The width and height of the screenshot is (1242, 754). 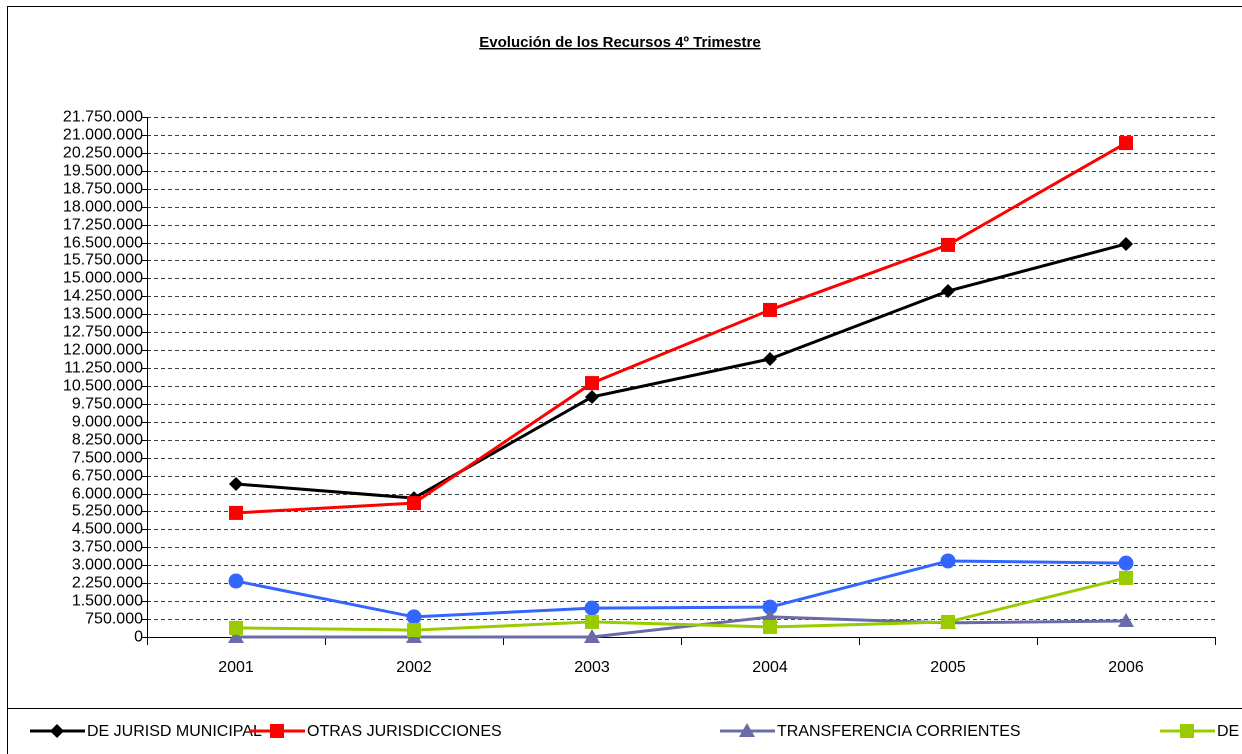 I want to click on y-tick-label: 6.000.000, so click(x=107, y=494).